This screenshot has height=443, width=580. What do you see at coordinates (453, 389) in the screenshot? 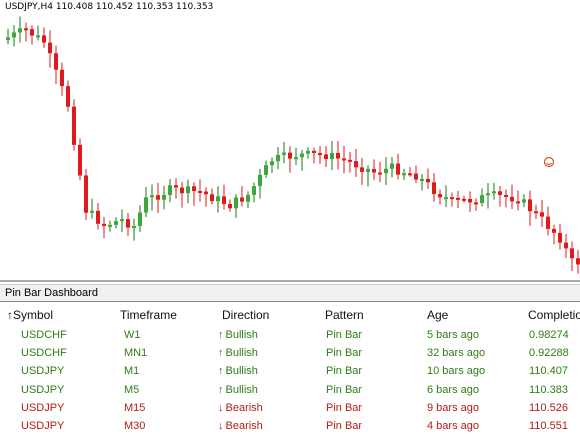
I see `age-cell: 6 bars ago` at bounding box center [453, 389].